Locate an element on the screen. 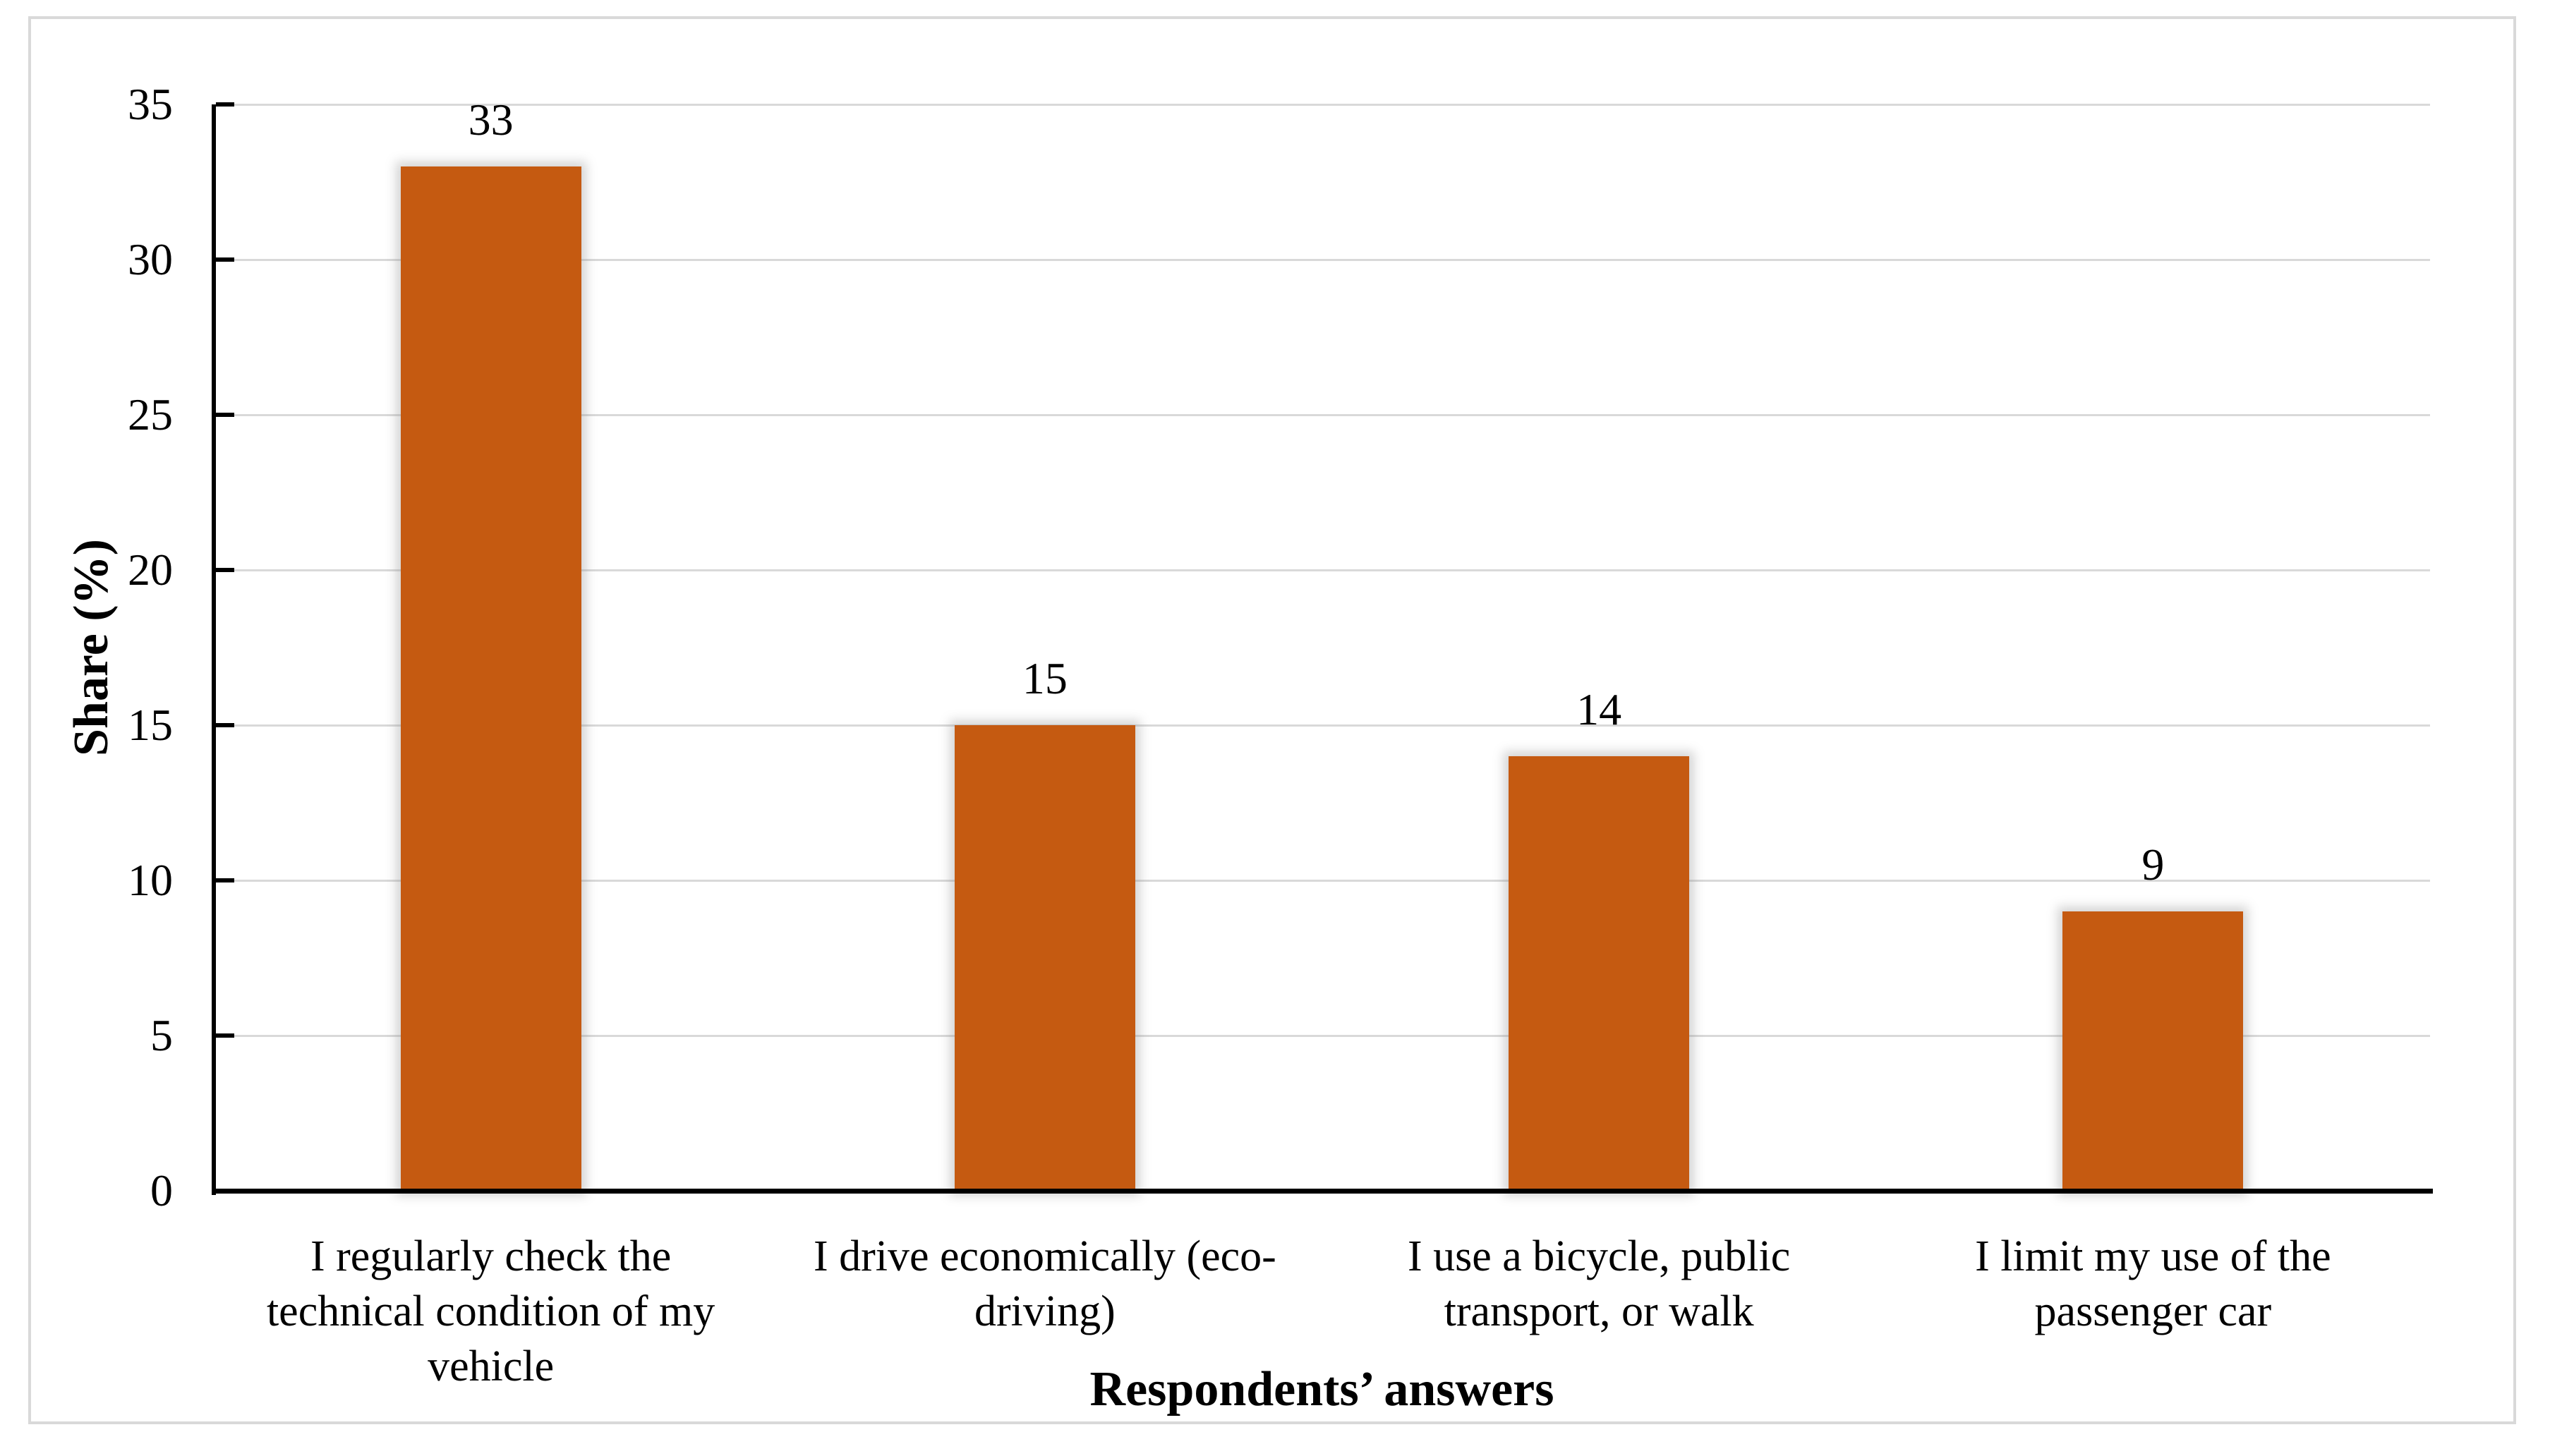 The height and width of the screenshot is (1456, 2550). y-tick-label-15: 15 is located at coordinates (150, 725).